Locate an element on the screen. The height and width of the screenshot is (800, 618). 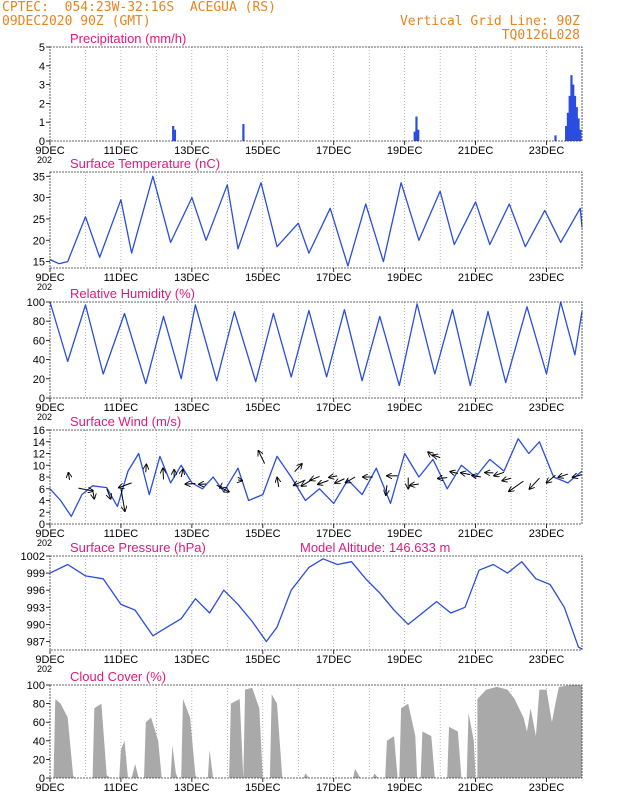
header-line1-right: Vertical Grid Line: 90Z is located at coordinates (489, 21).